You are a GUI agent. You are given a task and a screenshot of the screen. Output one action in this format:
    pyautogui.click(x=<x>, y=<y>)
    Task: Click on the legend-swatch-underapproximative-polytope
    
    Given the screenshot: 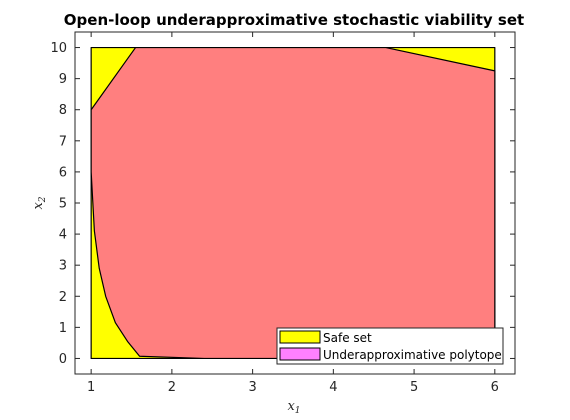 What is the action you would take?
    pyautogui.click(x=300, y=354)
    